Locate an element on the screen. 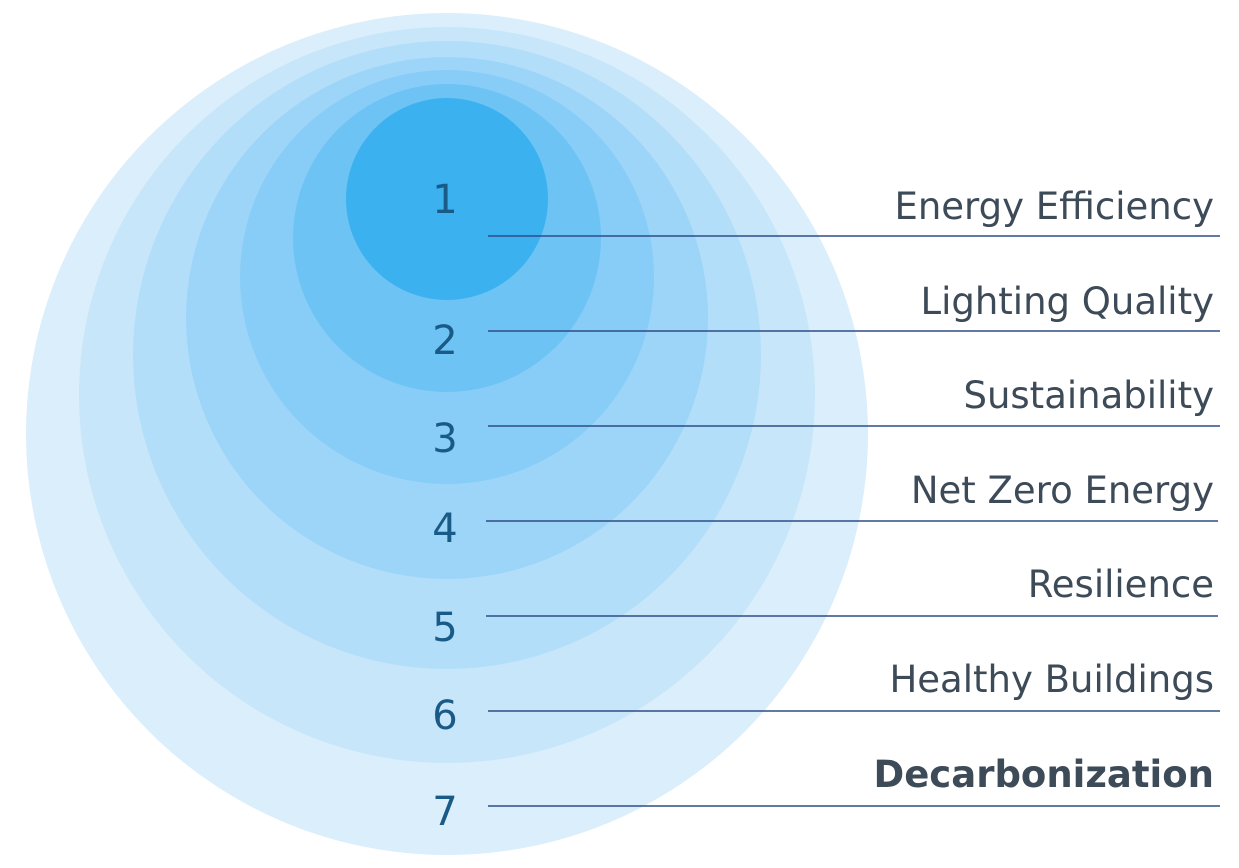 The width and height of the screenshot is (1239, 868). level-label-3: Sustainability is located at coordinates (1088, 395).